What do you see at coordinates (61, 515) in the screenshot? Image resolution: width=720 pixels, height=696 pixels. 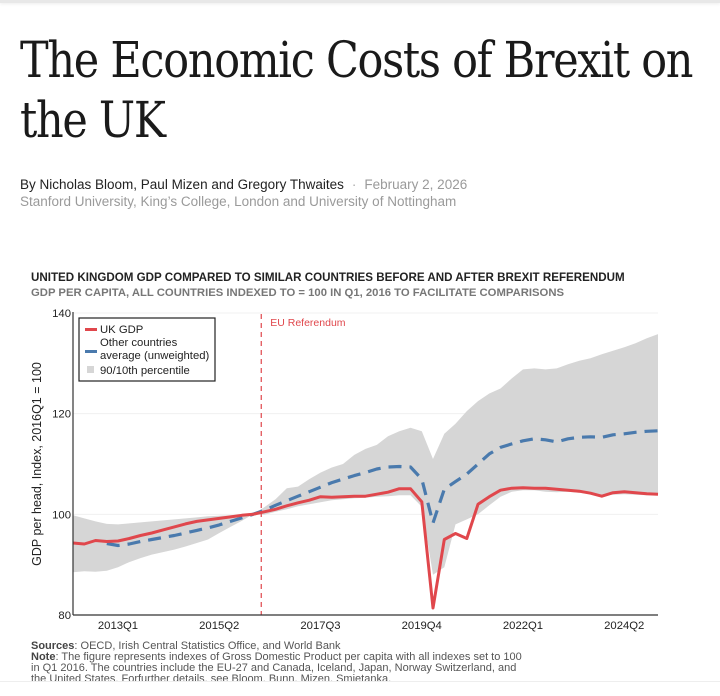 I see `y-tick-label: 100` at bounding box center [61, 515].